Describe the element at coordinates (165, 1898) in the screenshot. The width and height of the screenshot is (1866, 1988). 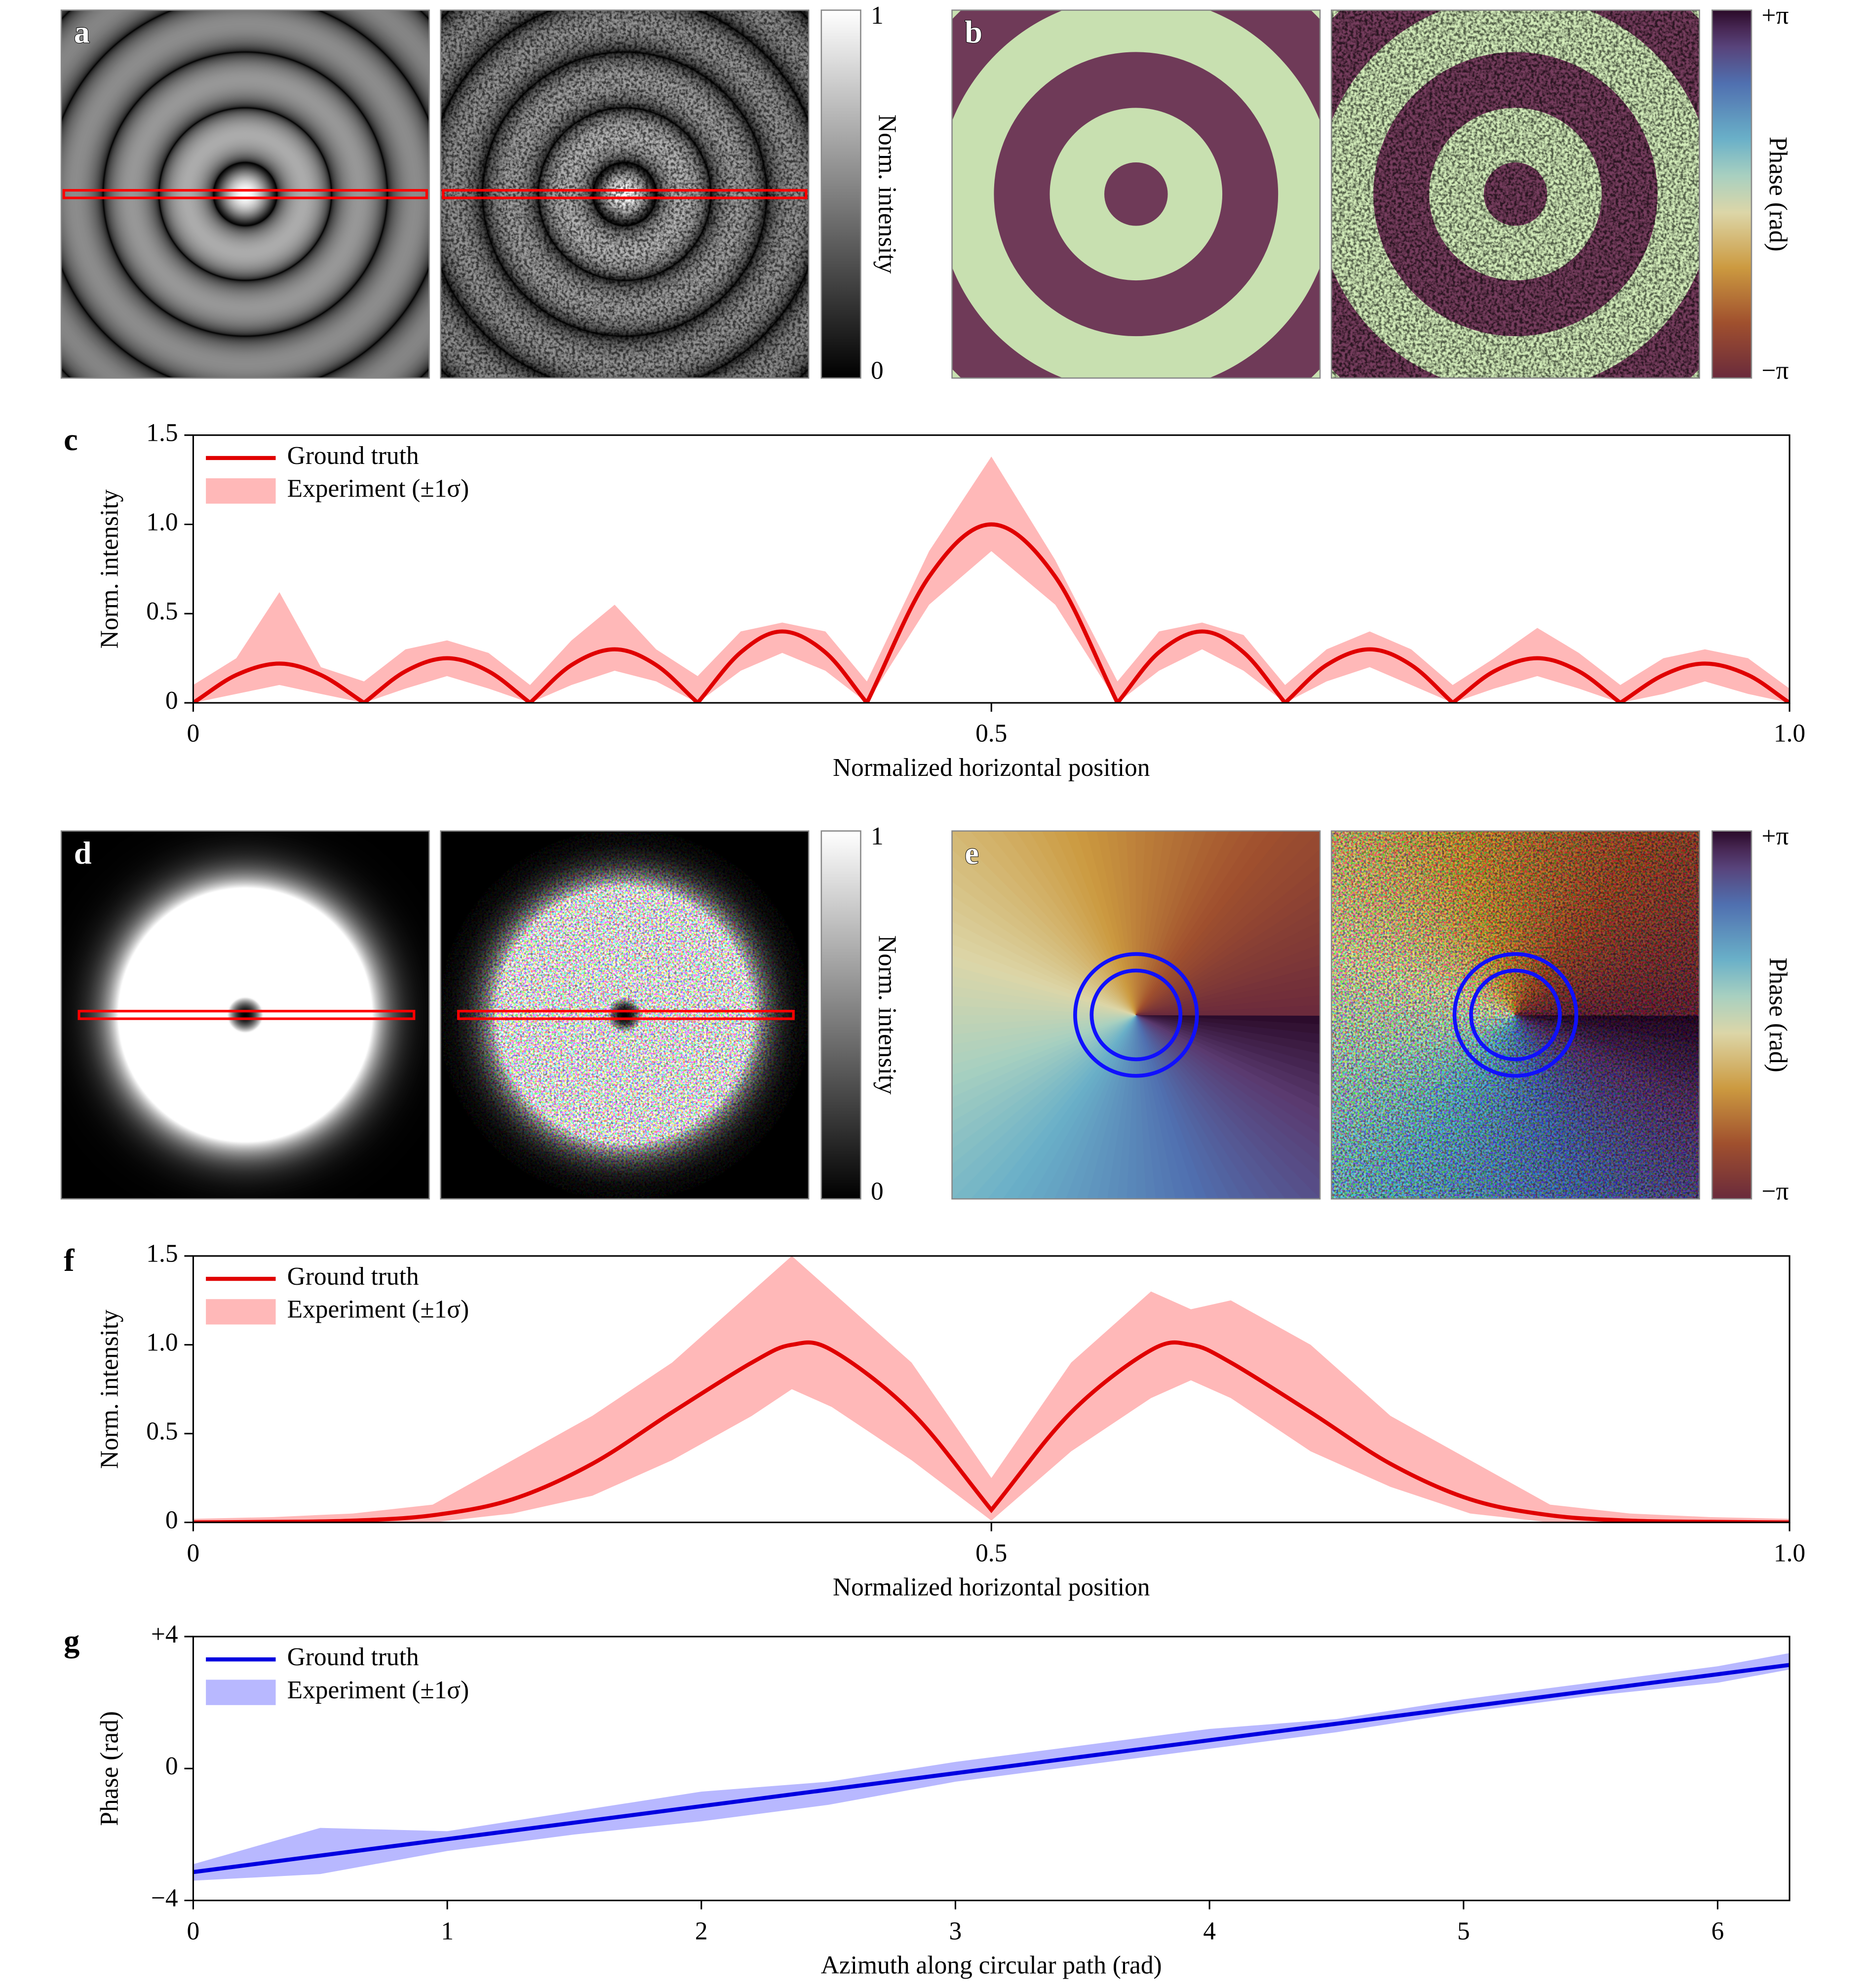
I see `y-tick-label: −4` at that location.